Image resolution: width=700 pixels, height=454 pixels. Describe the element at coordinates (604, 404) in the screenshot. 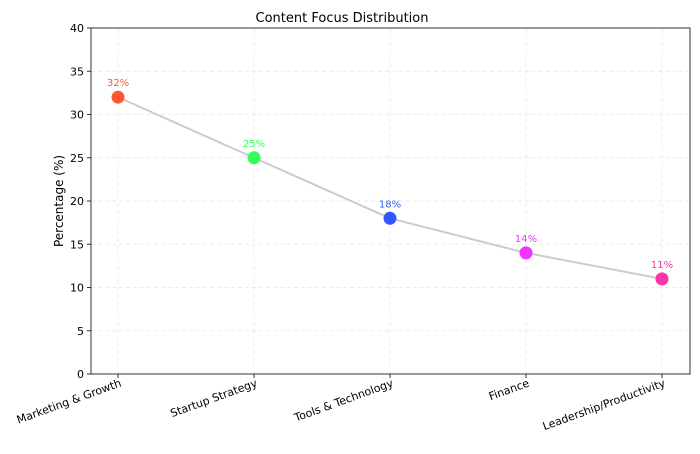

I see `x-tick-label: Leadership/Productivity` at that location.